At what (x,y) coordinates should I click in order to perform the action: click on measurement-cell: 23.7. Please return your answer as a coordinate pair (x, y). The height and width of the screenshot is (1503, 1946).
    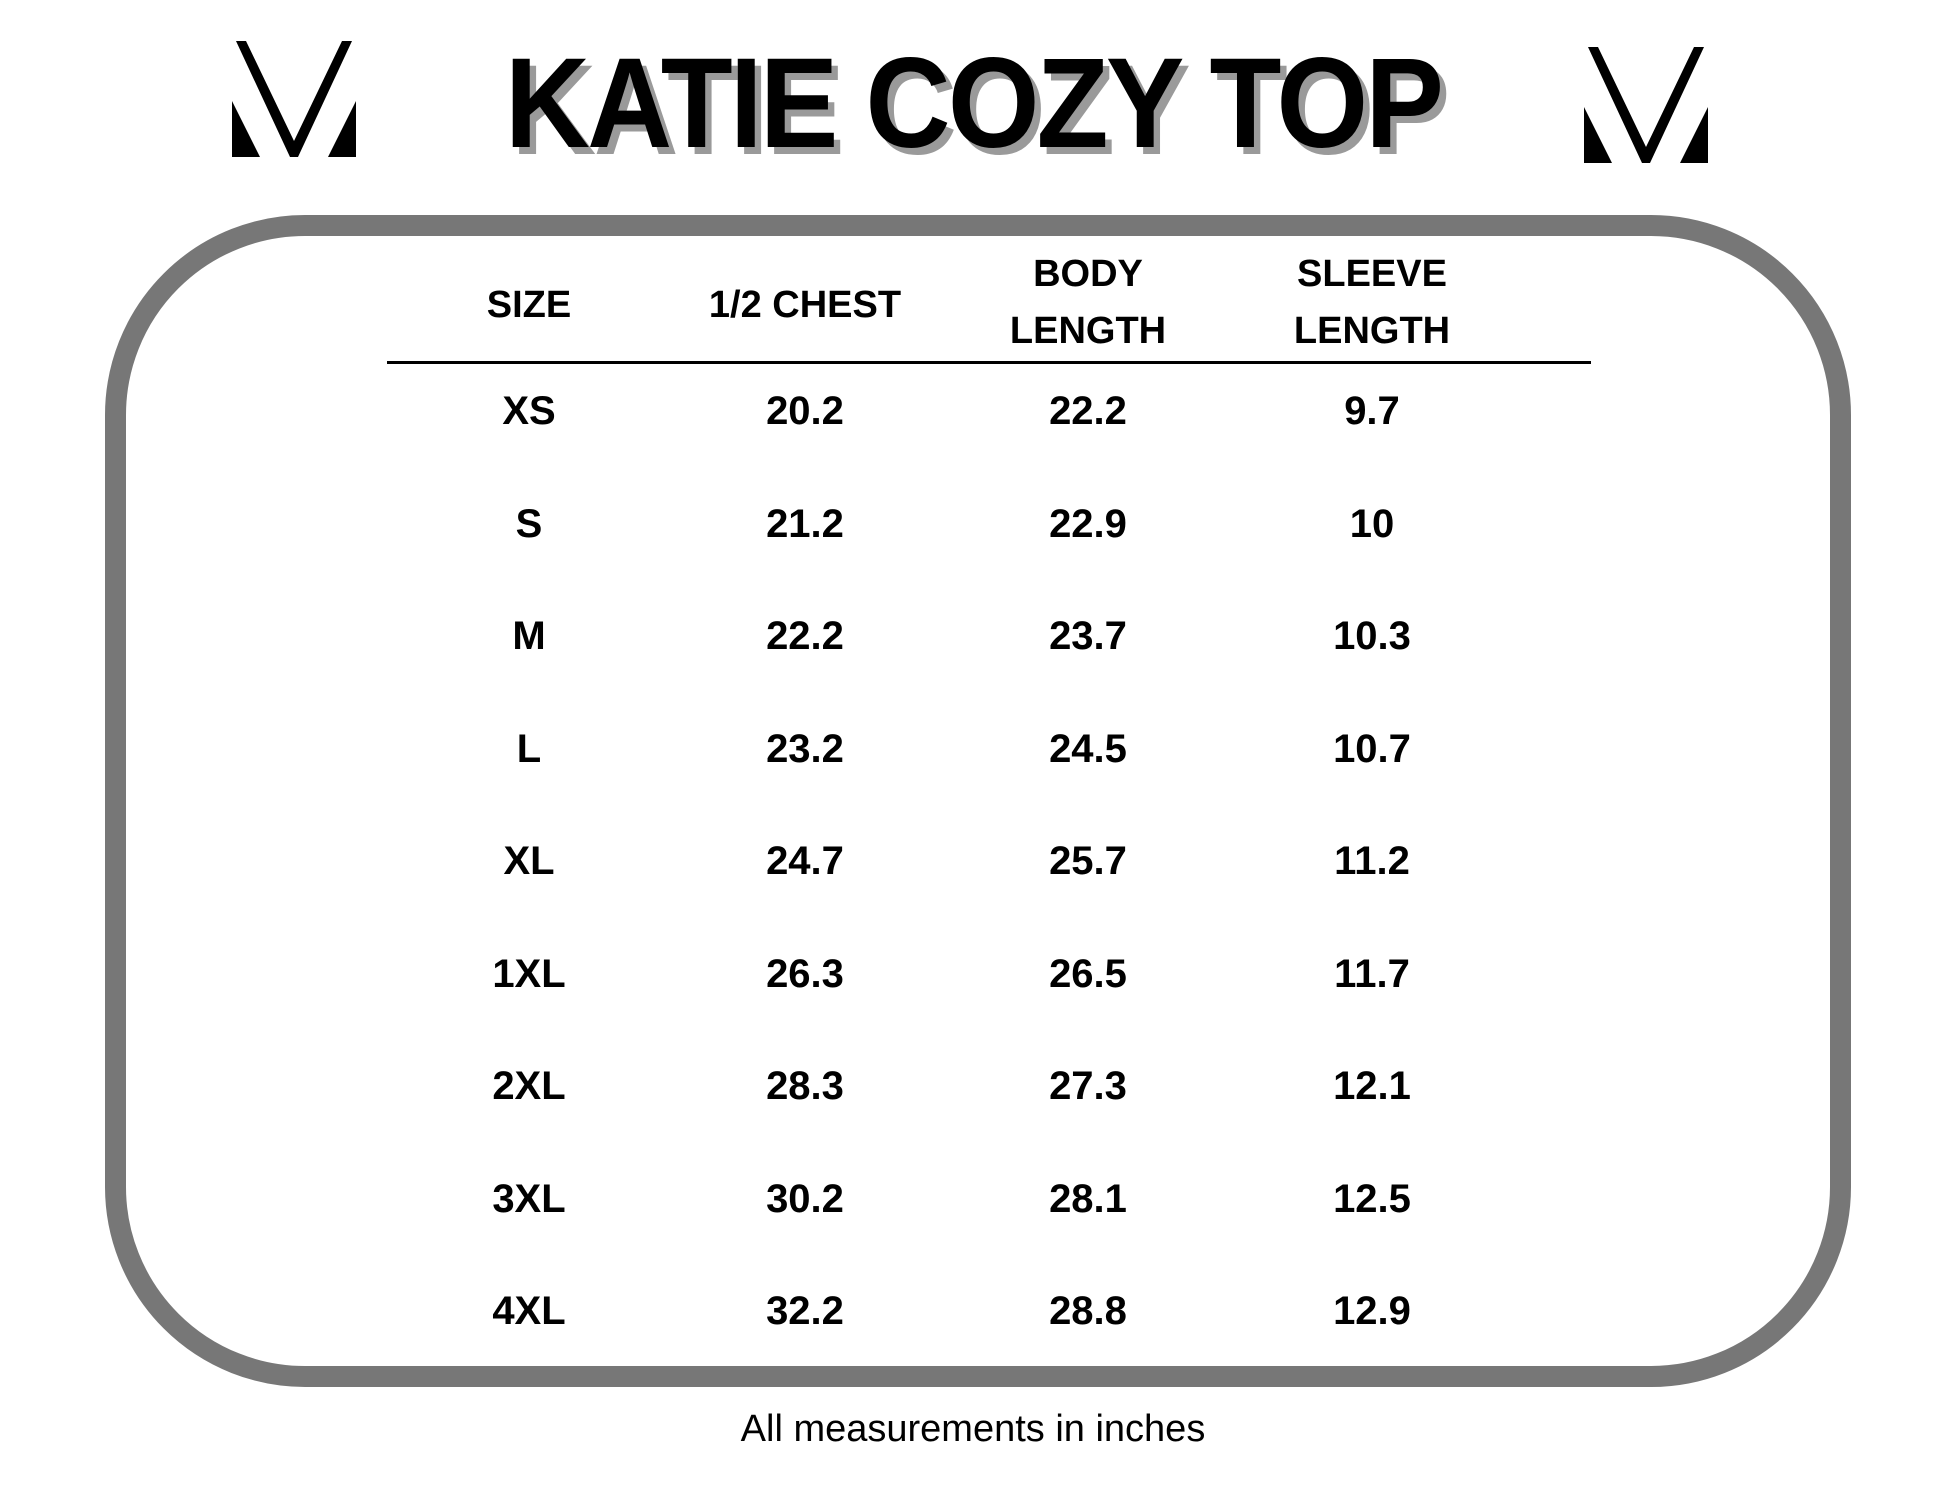
    Looking at the image, I should click on (1088, 636).